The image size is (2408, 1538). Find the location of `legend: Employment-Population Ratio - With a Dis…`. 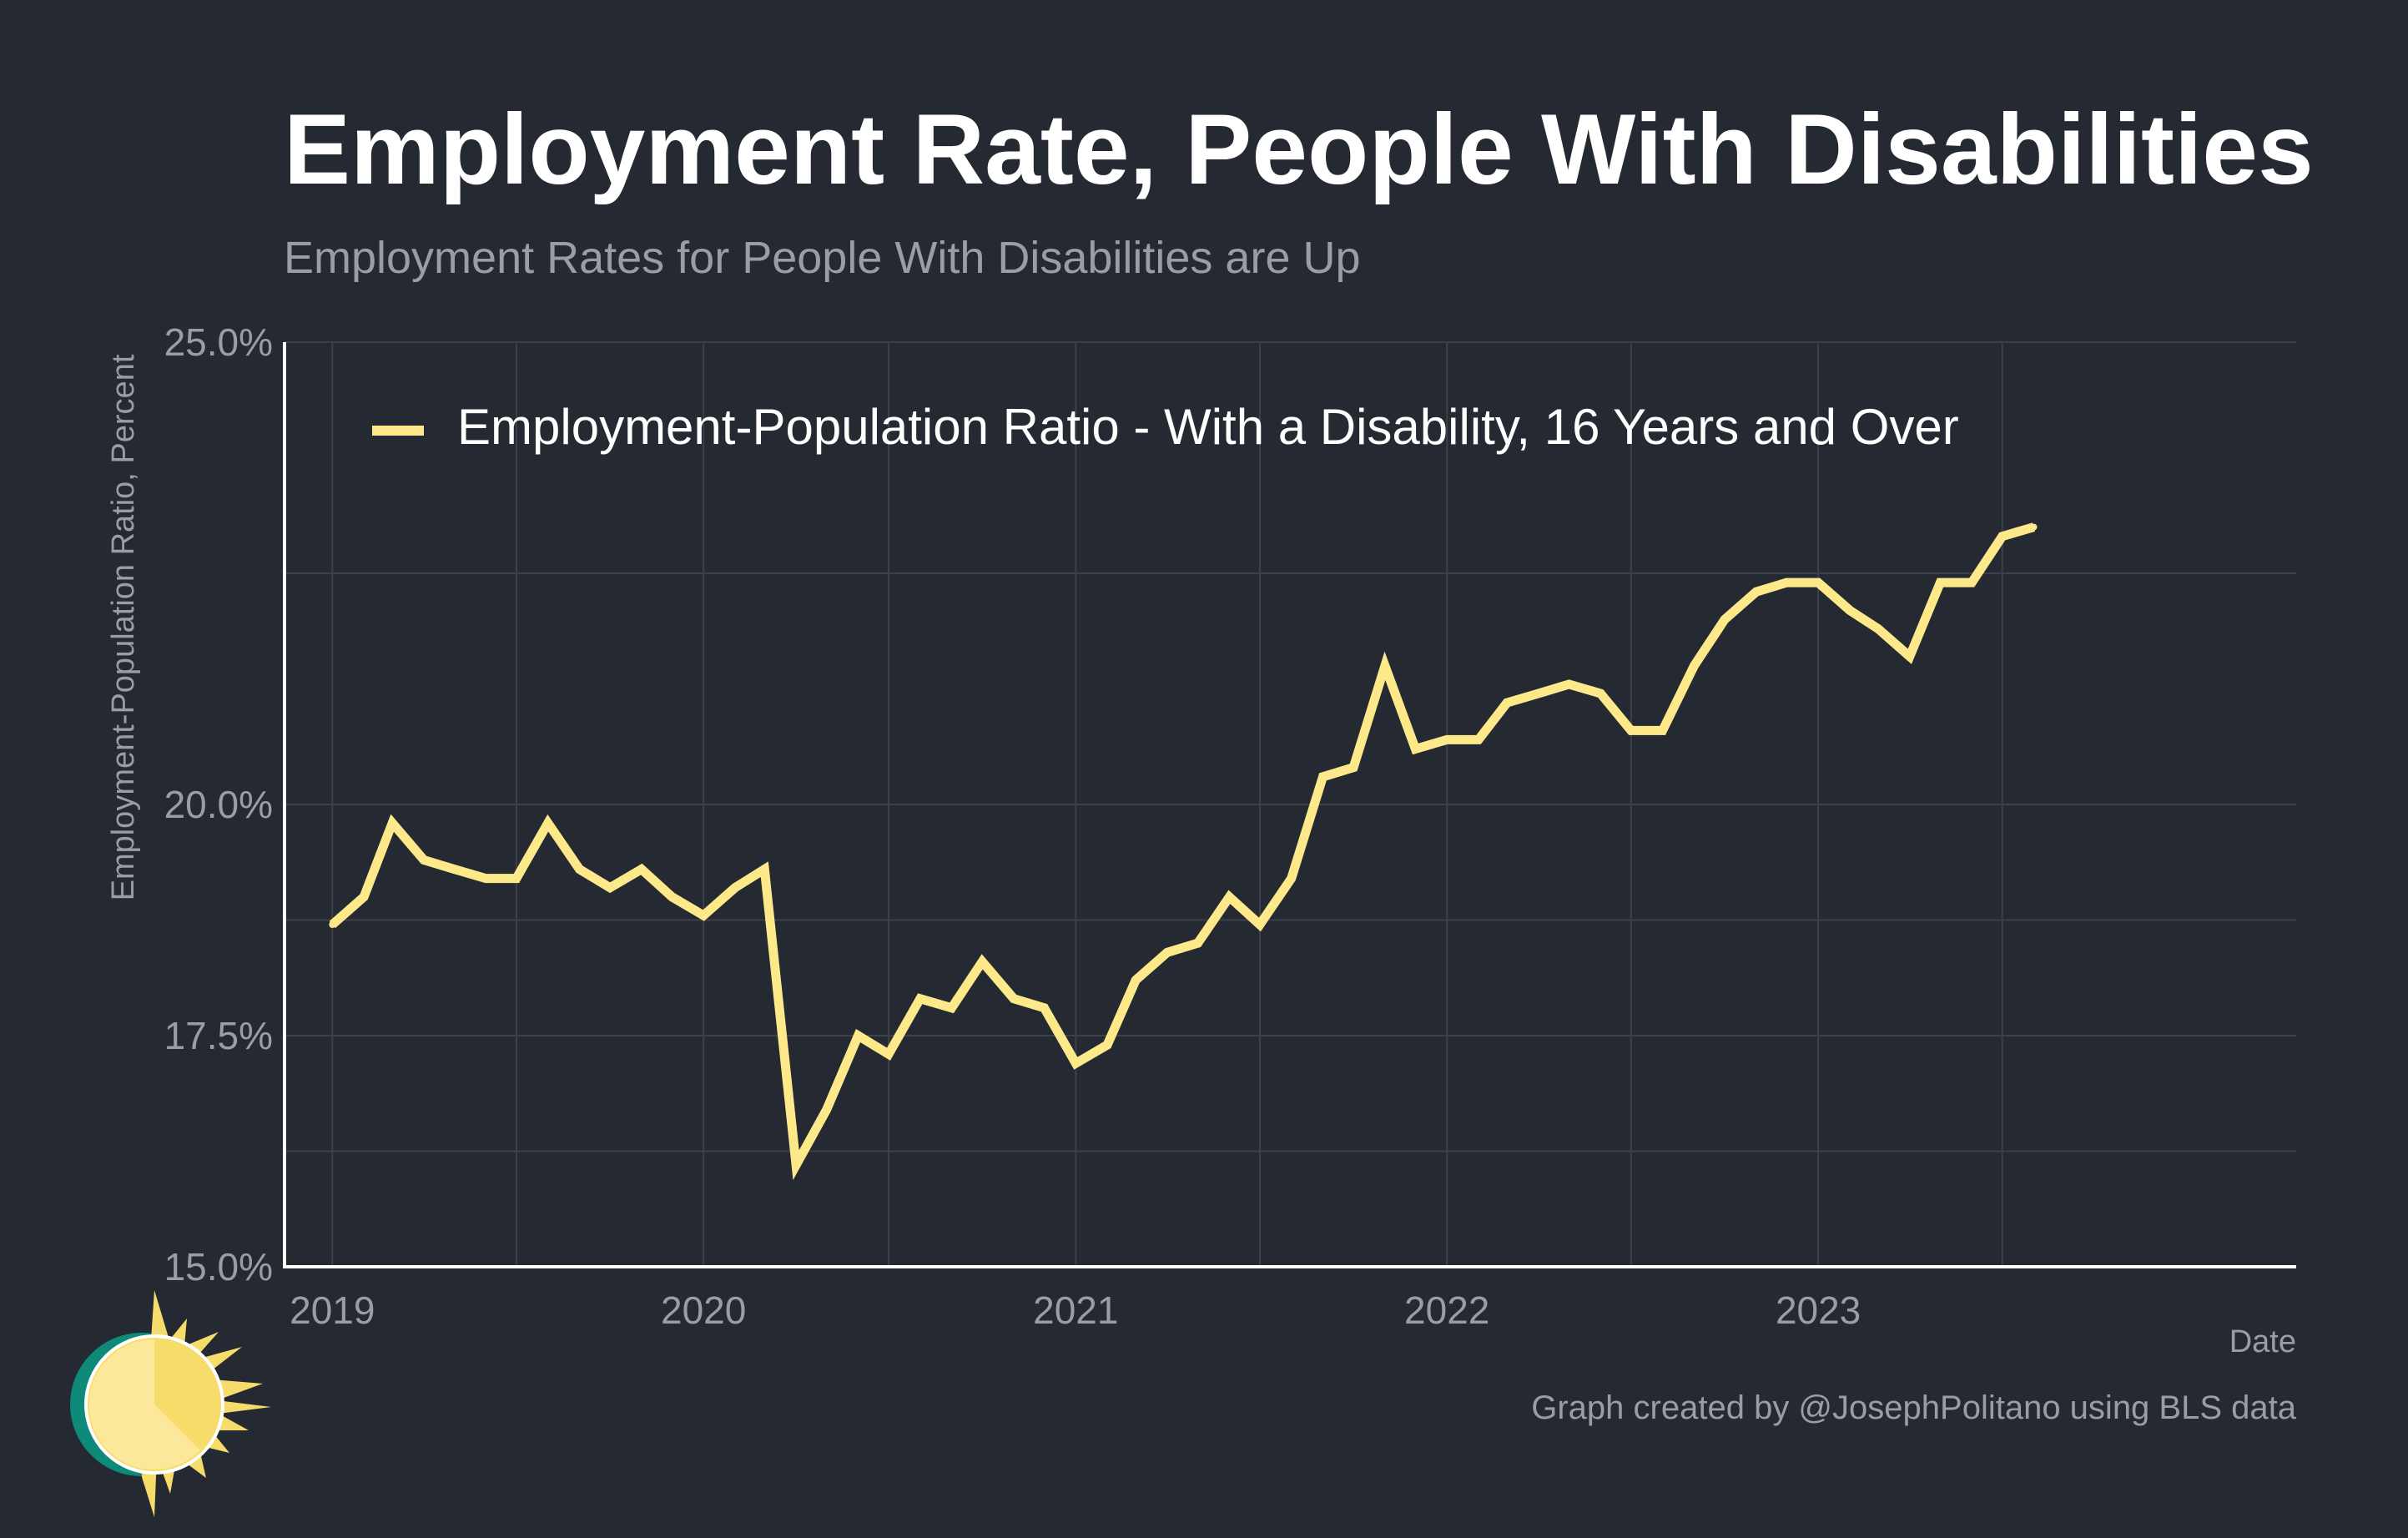

legend: Employment-Population Ratio - With a Dis… is located at coordinates (1165, 427).